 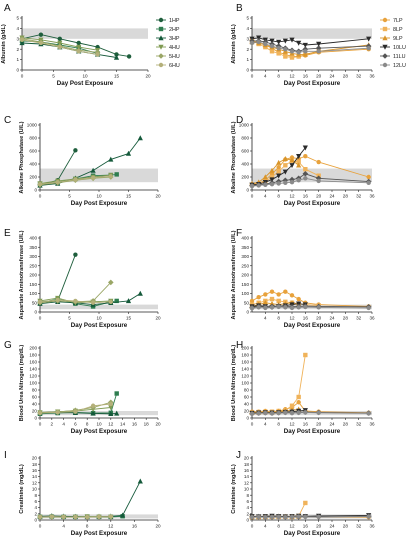 I want to click on y-tick-label: 5, so click(x=17, y=18).